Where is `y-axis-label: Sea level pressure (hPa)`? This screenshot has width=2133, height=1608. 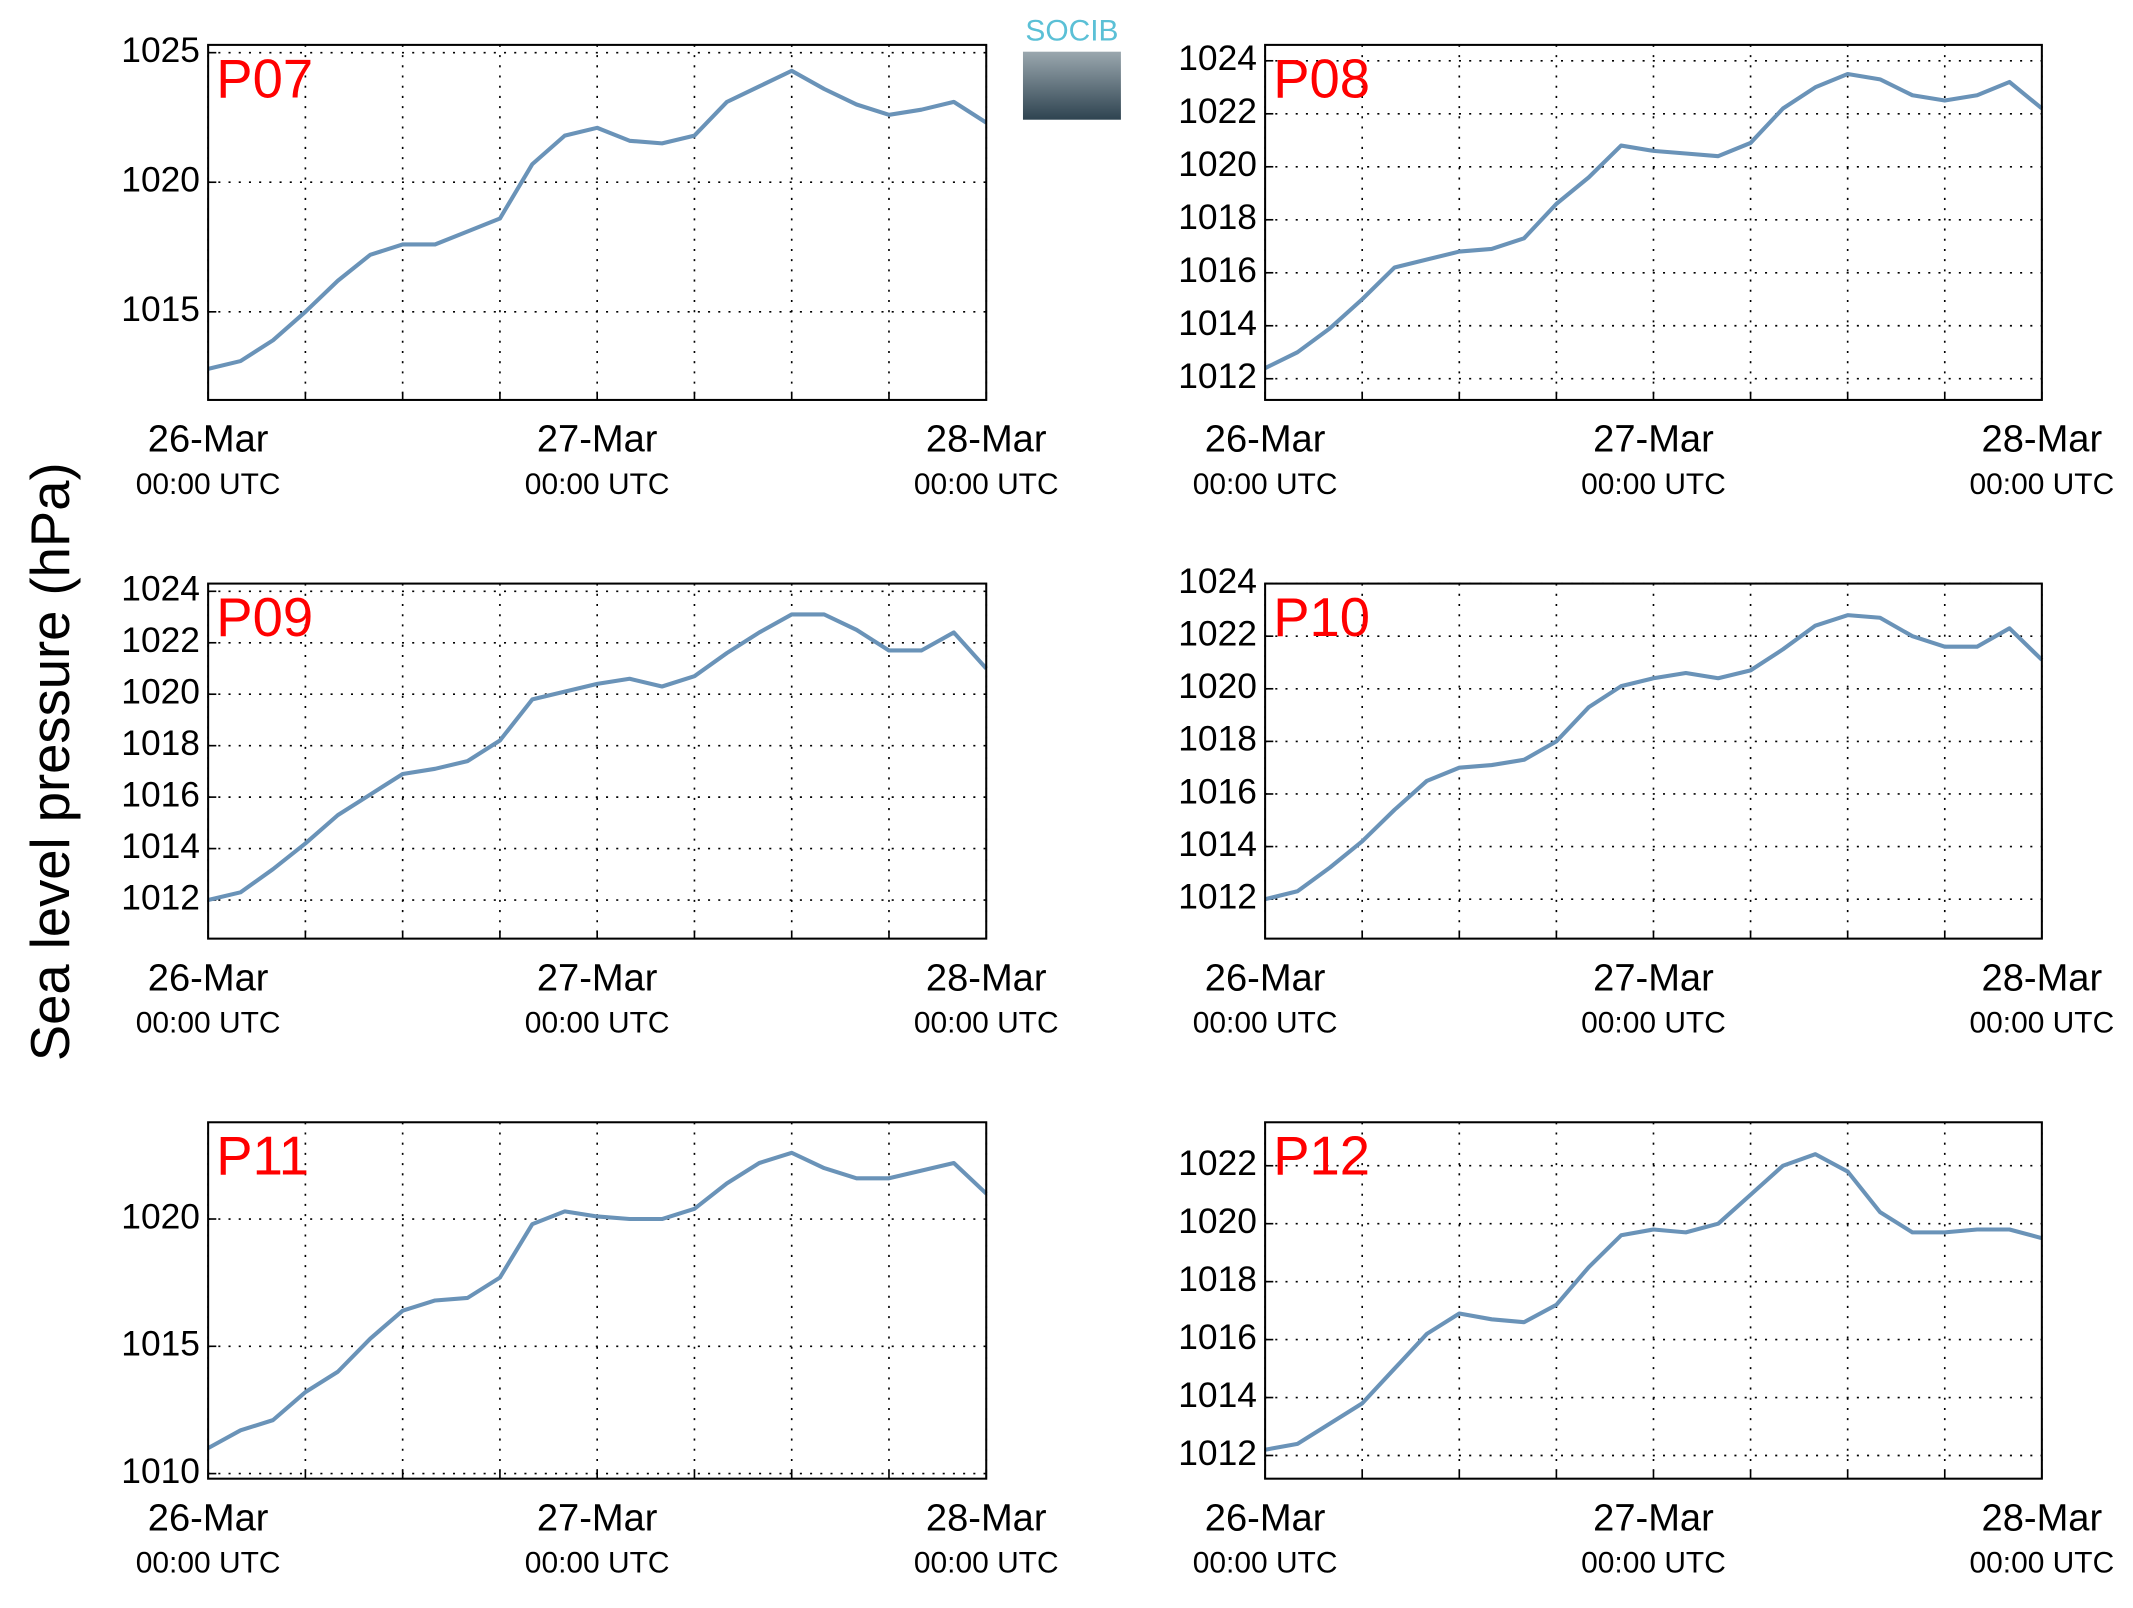
y-axis-label: Sea level pressure (hPa) is located at coordinates (50, 761).